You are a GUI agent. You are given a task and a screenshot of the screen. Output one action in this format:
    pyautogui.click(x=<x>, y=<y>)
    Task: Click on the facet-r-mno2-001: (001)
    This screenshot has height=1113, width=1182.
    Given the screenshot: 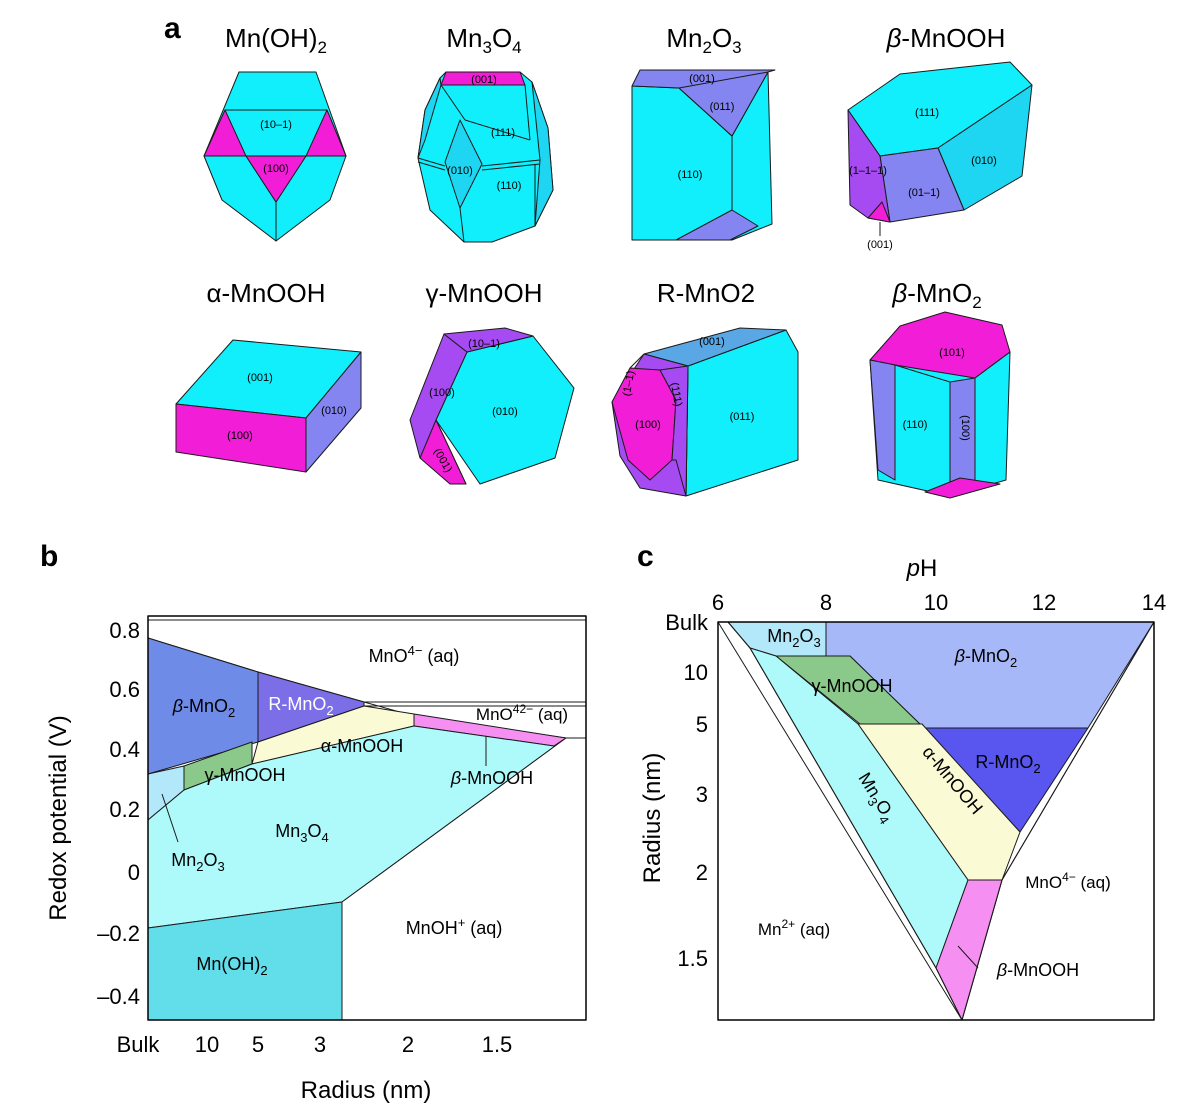 What is the action you would take?
    pyautogui.click(x=712, y=342)
    